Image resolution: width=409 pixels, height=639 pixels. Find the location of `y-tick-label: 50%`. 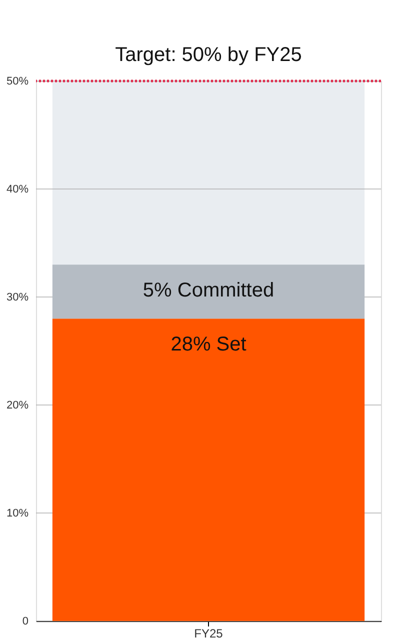

y-tick-label: 50% is located at coordinates (17, 82).